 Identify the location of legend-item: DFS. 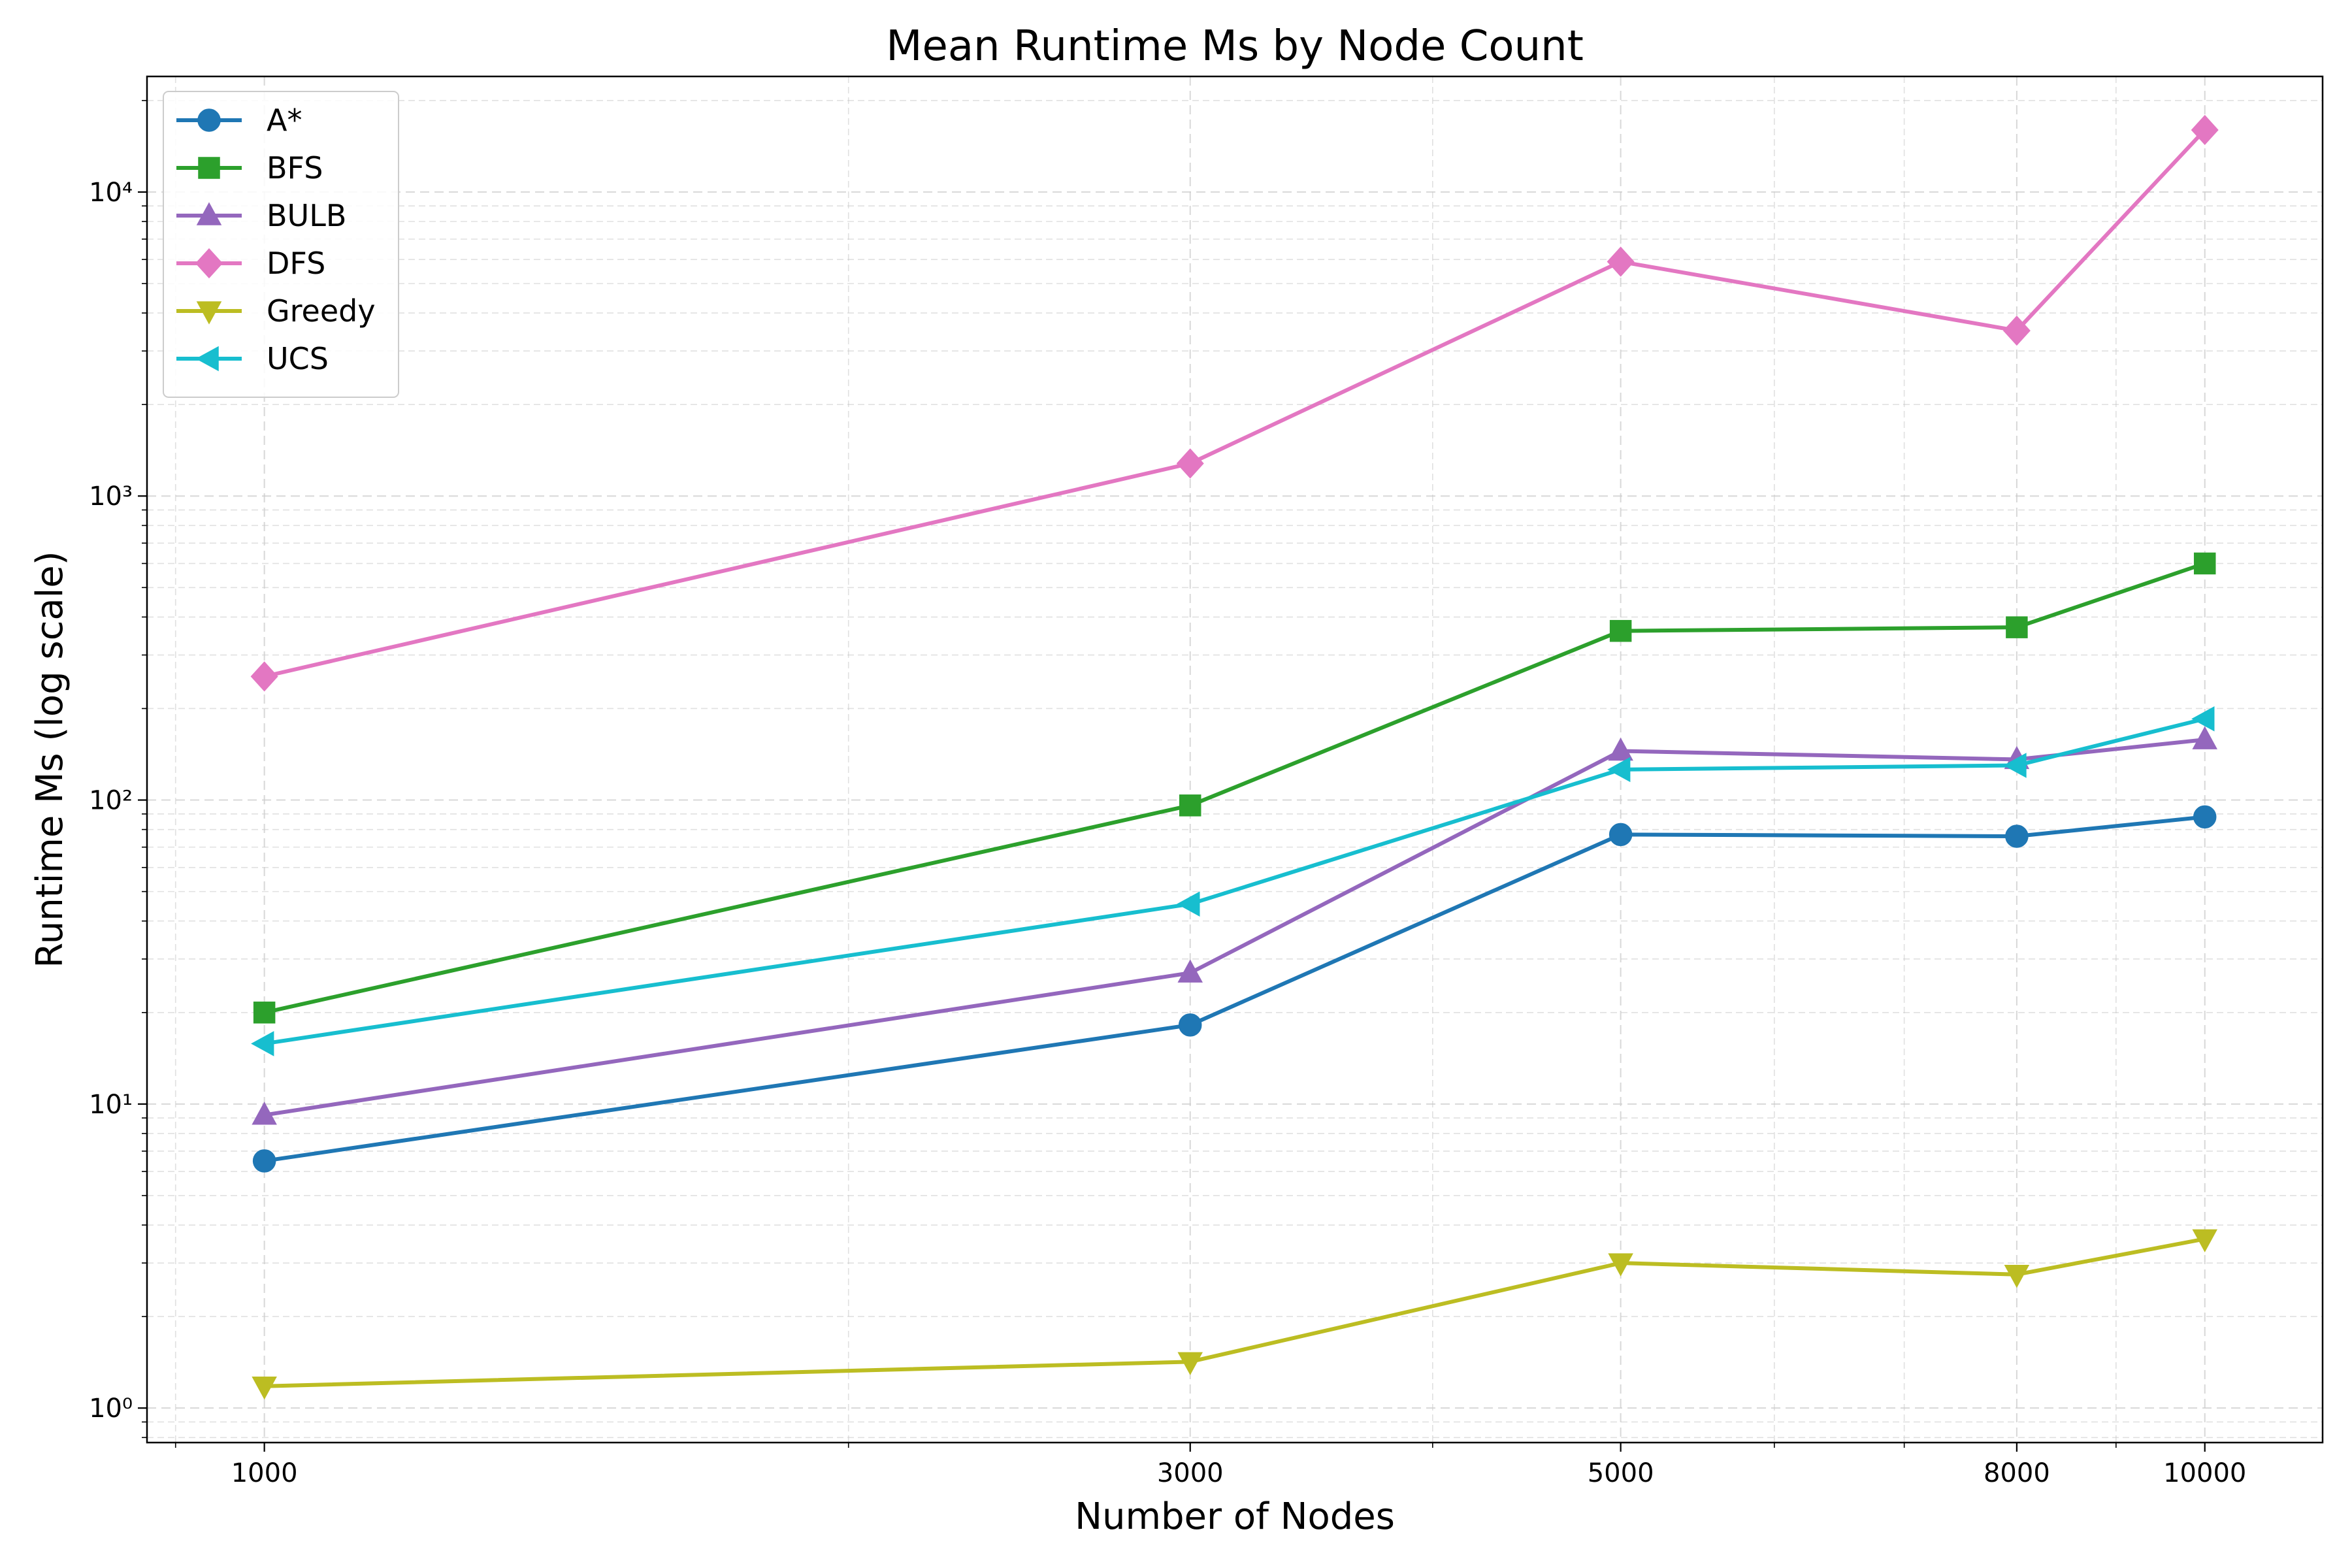
(250, 263).